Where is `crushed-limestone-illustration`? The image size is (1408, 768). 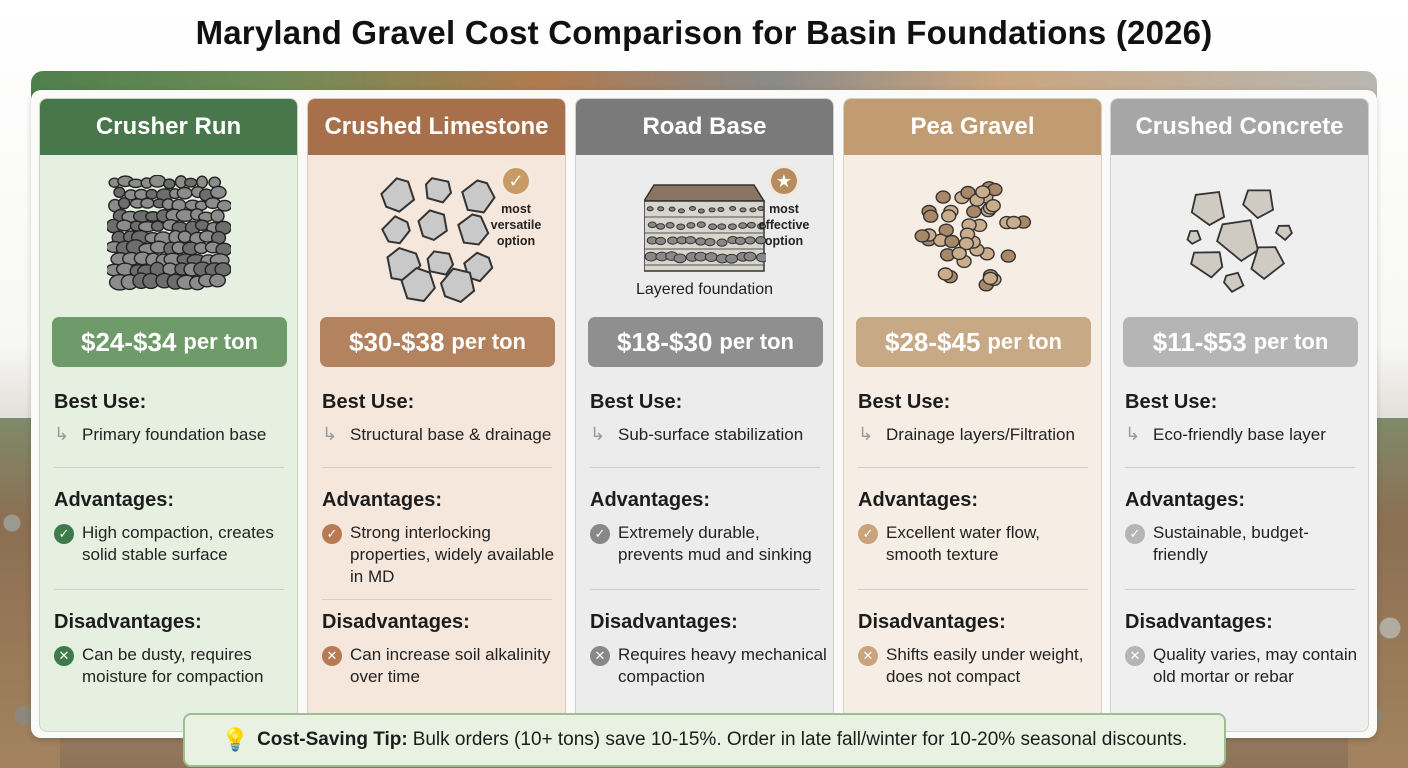
crushed-limestone-illustration is located at coordinates (436, 250).